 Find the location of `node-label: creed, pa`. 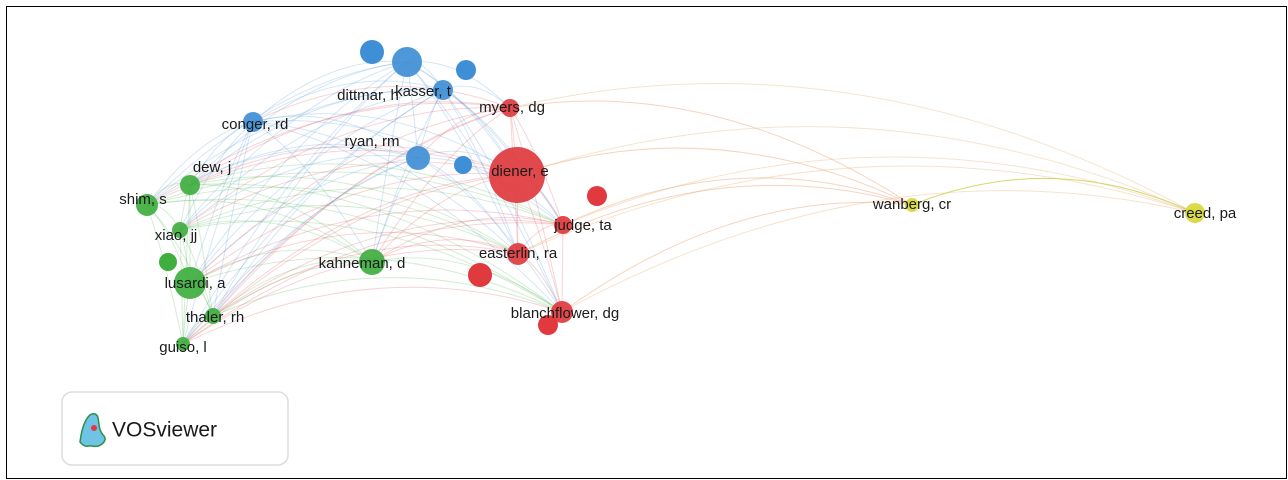

node-label: creed, pa is located at coordinates (1205, 213).